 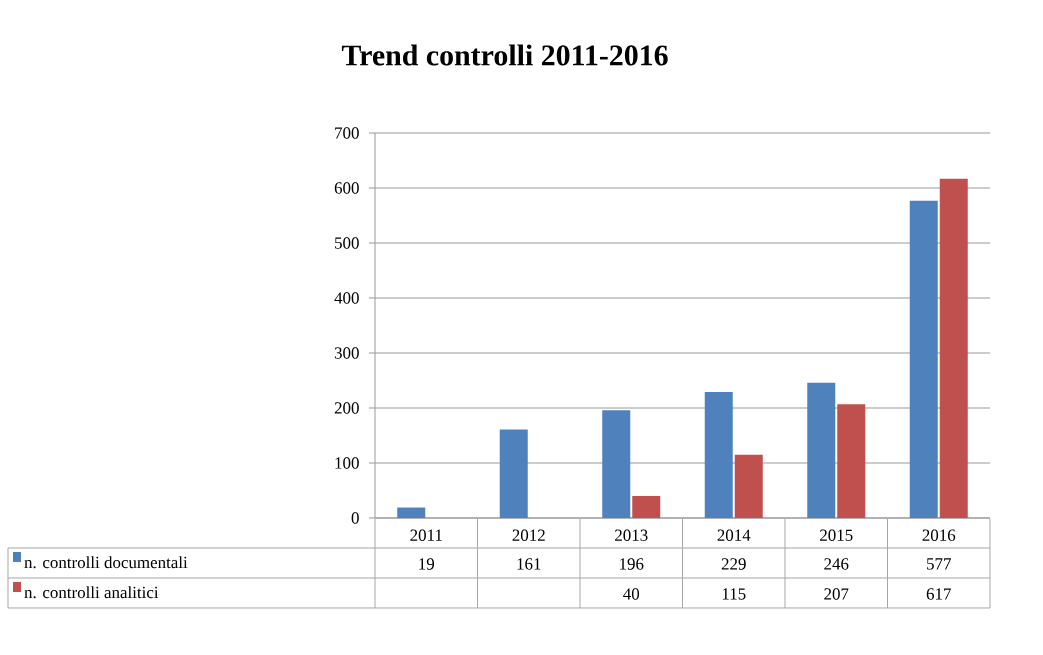 What do you see at coordinates (346, 298) in the screenshot?
I see `y-tick-label: 400` at bounding box center [346, 298].